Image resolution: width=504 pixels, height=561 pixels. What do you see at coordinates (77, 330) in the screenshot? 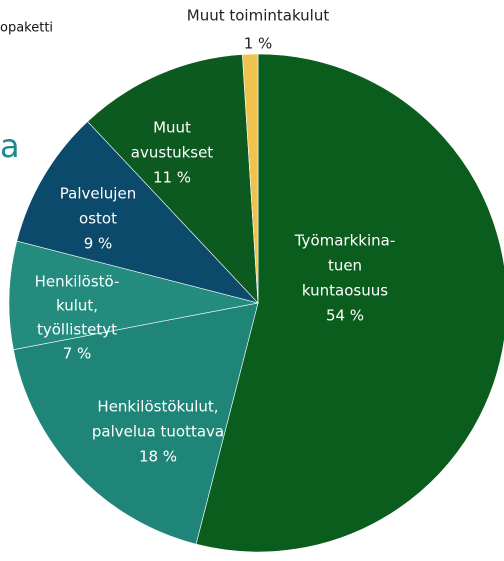
I see `slice-label: työllistetyt` at bounding box center [77, 330].